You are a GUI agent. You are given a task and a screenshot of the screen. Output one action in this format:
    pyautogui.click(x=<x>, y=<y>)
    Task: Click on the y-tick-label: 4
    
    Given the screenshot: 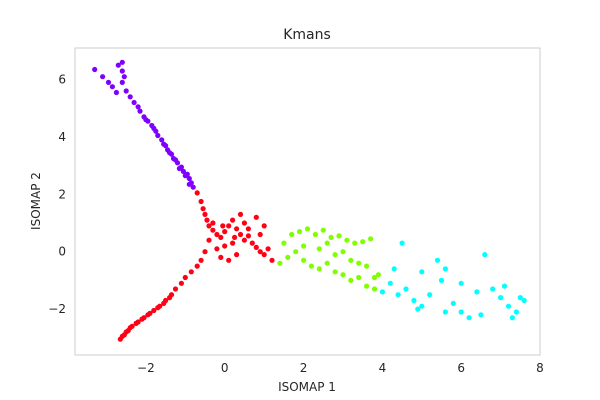 What is the action you would take?
    pyautogui.click(x=62, y=137)
    